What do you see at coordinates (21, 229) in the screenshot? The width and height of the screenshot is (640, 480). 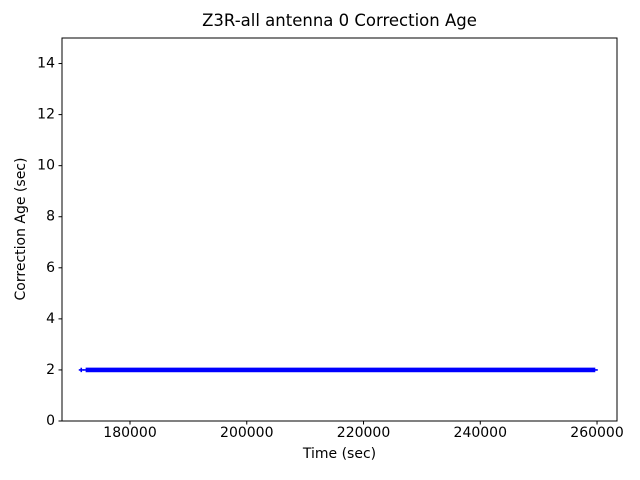 I see `y-axis-label: Correction Age (sec)` at bounding box center [21, 229].